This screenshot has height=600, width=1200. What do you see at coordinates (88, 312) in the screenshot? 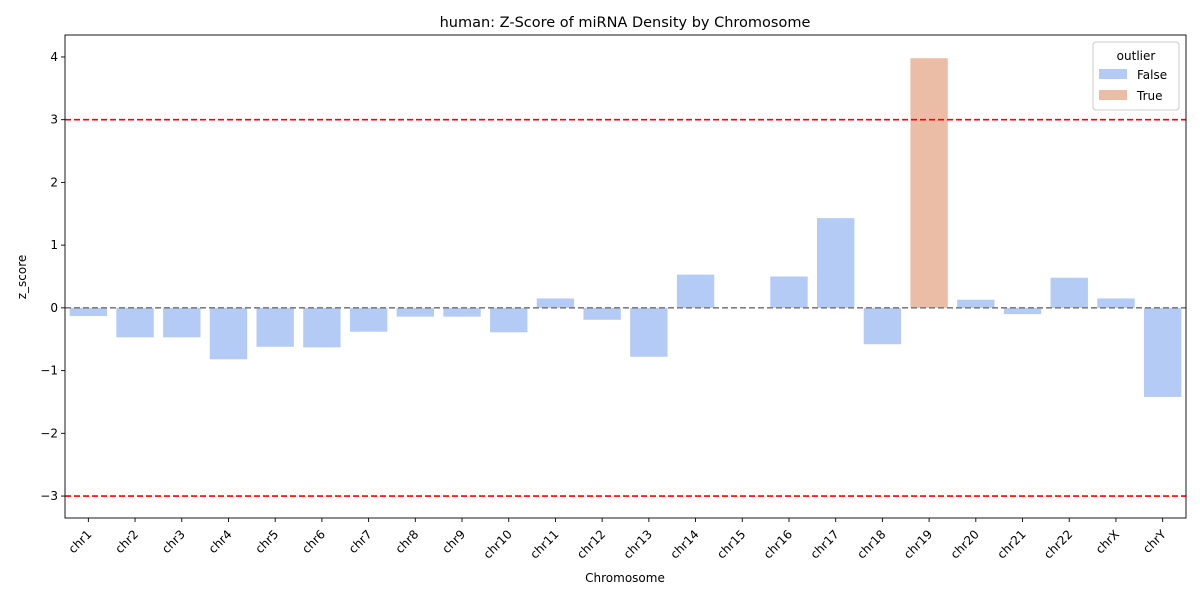
I see `bar-chr1` at bounding box center [88, 312].